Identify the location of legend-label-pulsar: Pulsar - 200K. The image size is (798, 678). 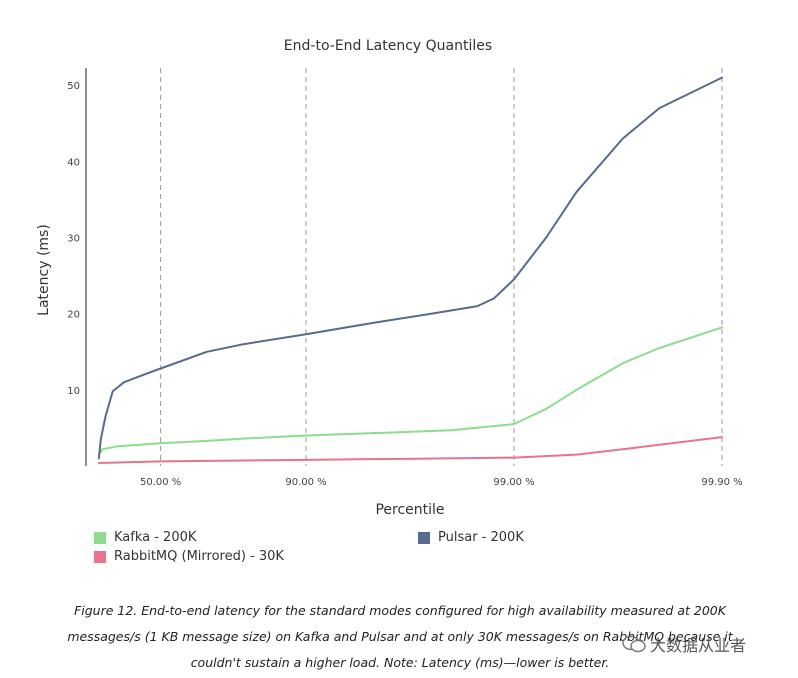
(481, 537).